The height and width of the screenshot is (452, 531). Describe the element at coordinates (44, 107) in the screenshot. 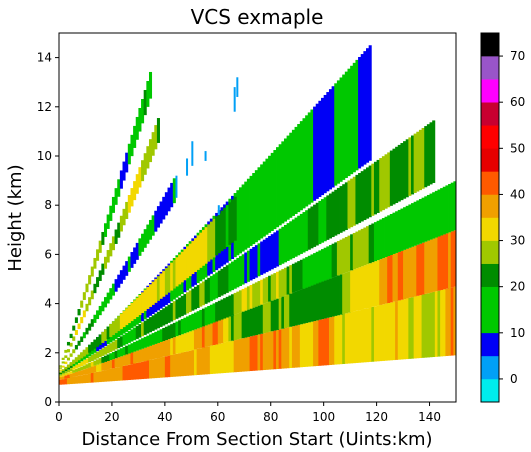

I see `y-tick-label: 12` at that location.